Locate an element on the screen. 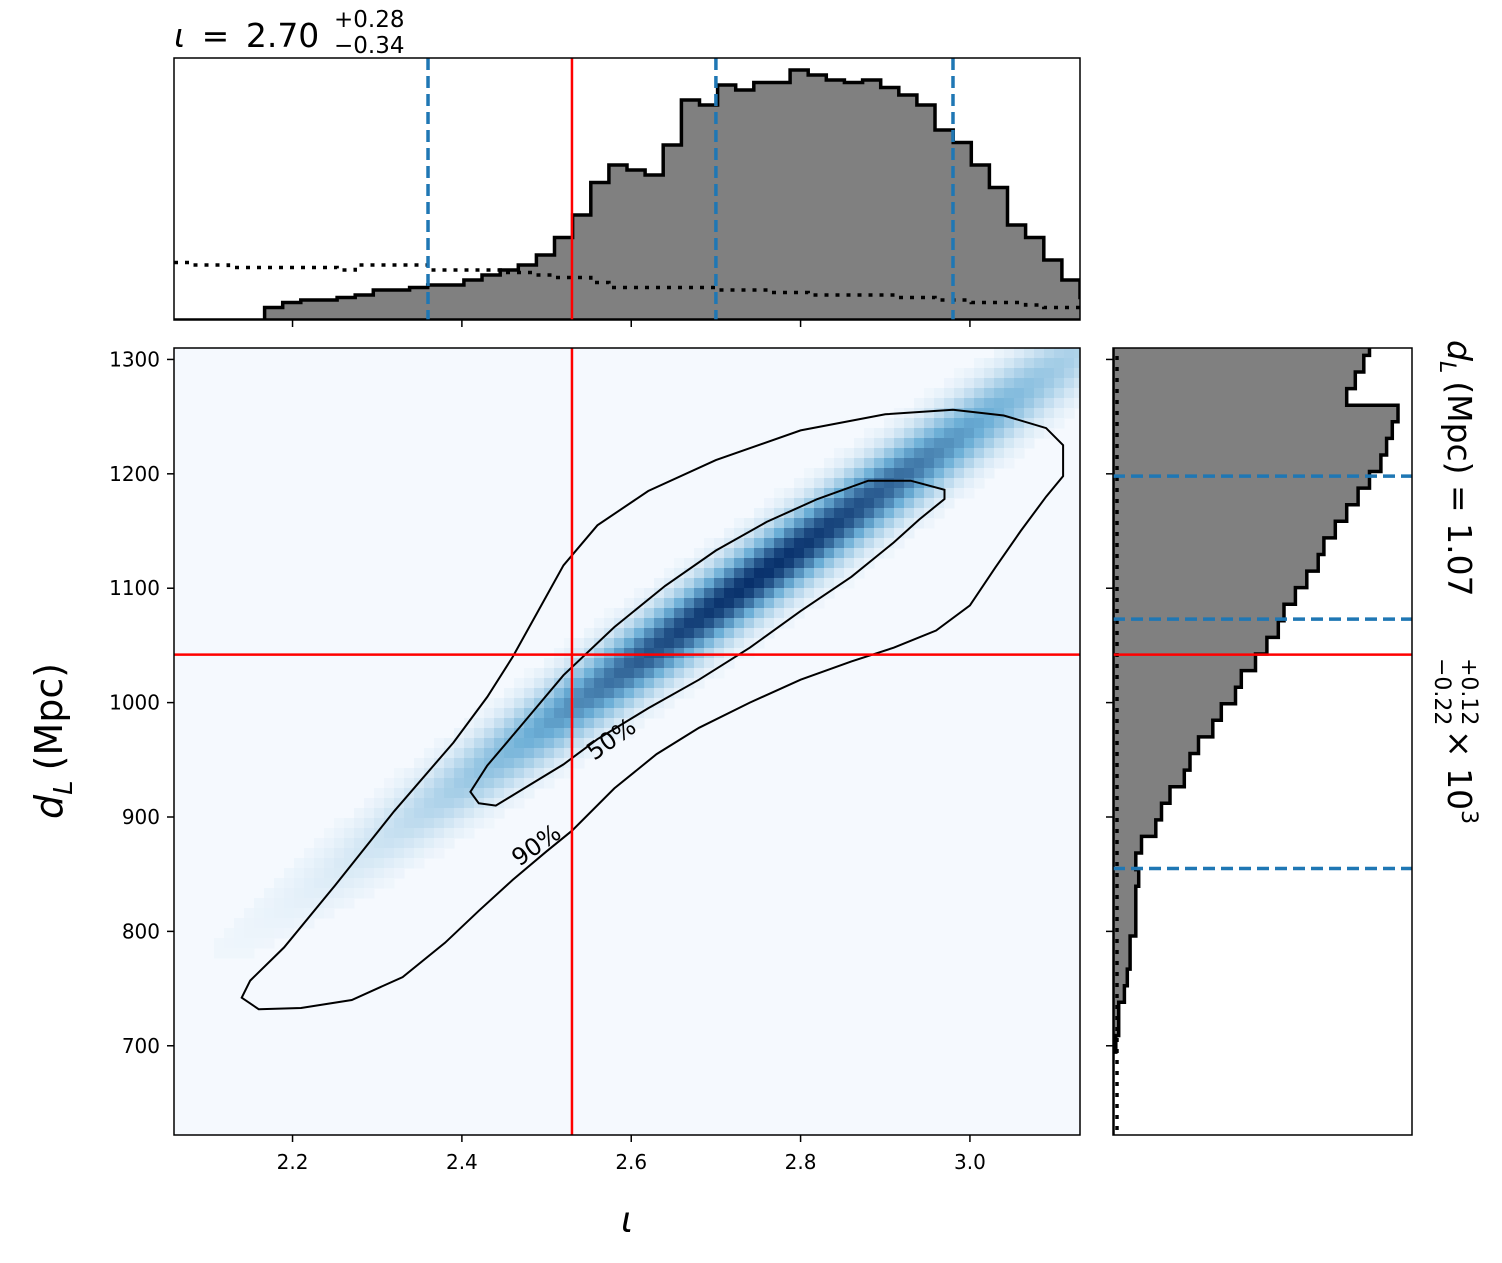 Image resolution: width=1502 pixels, height=1263 pixels. top-title: ι = 2.70 is located at coordinates (246, 35).